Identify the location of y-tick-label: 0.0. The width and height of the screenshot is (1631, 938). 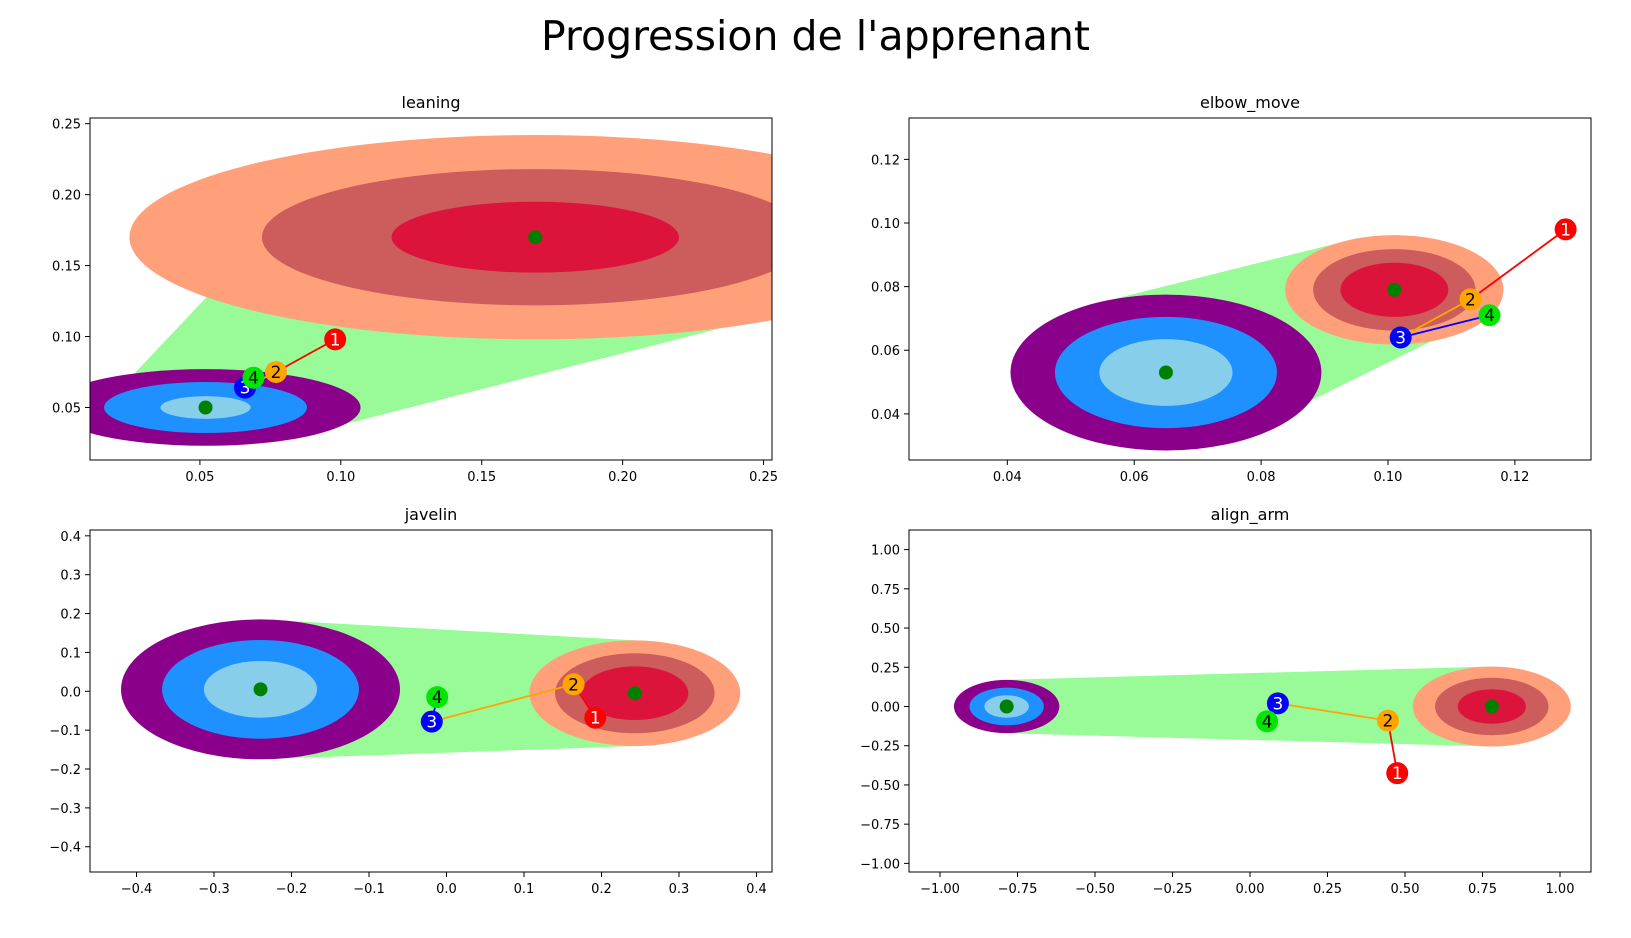
(70, 692).